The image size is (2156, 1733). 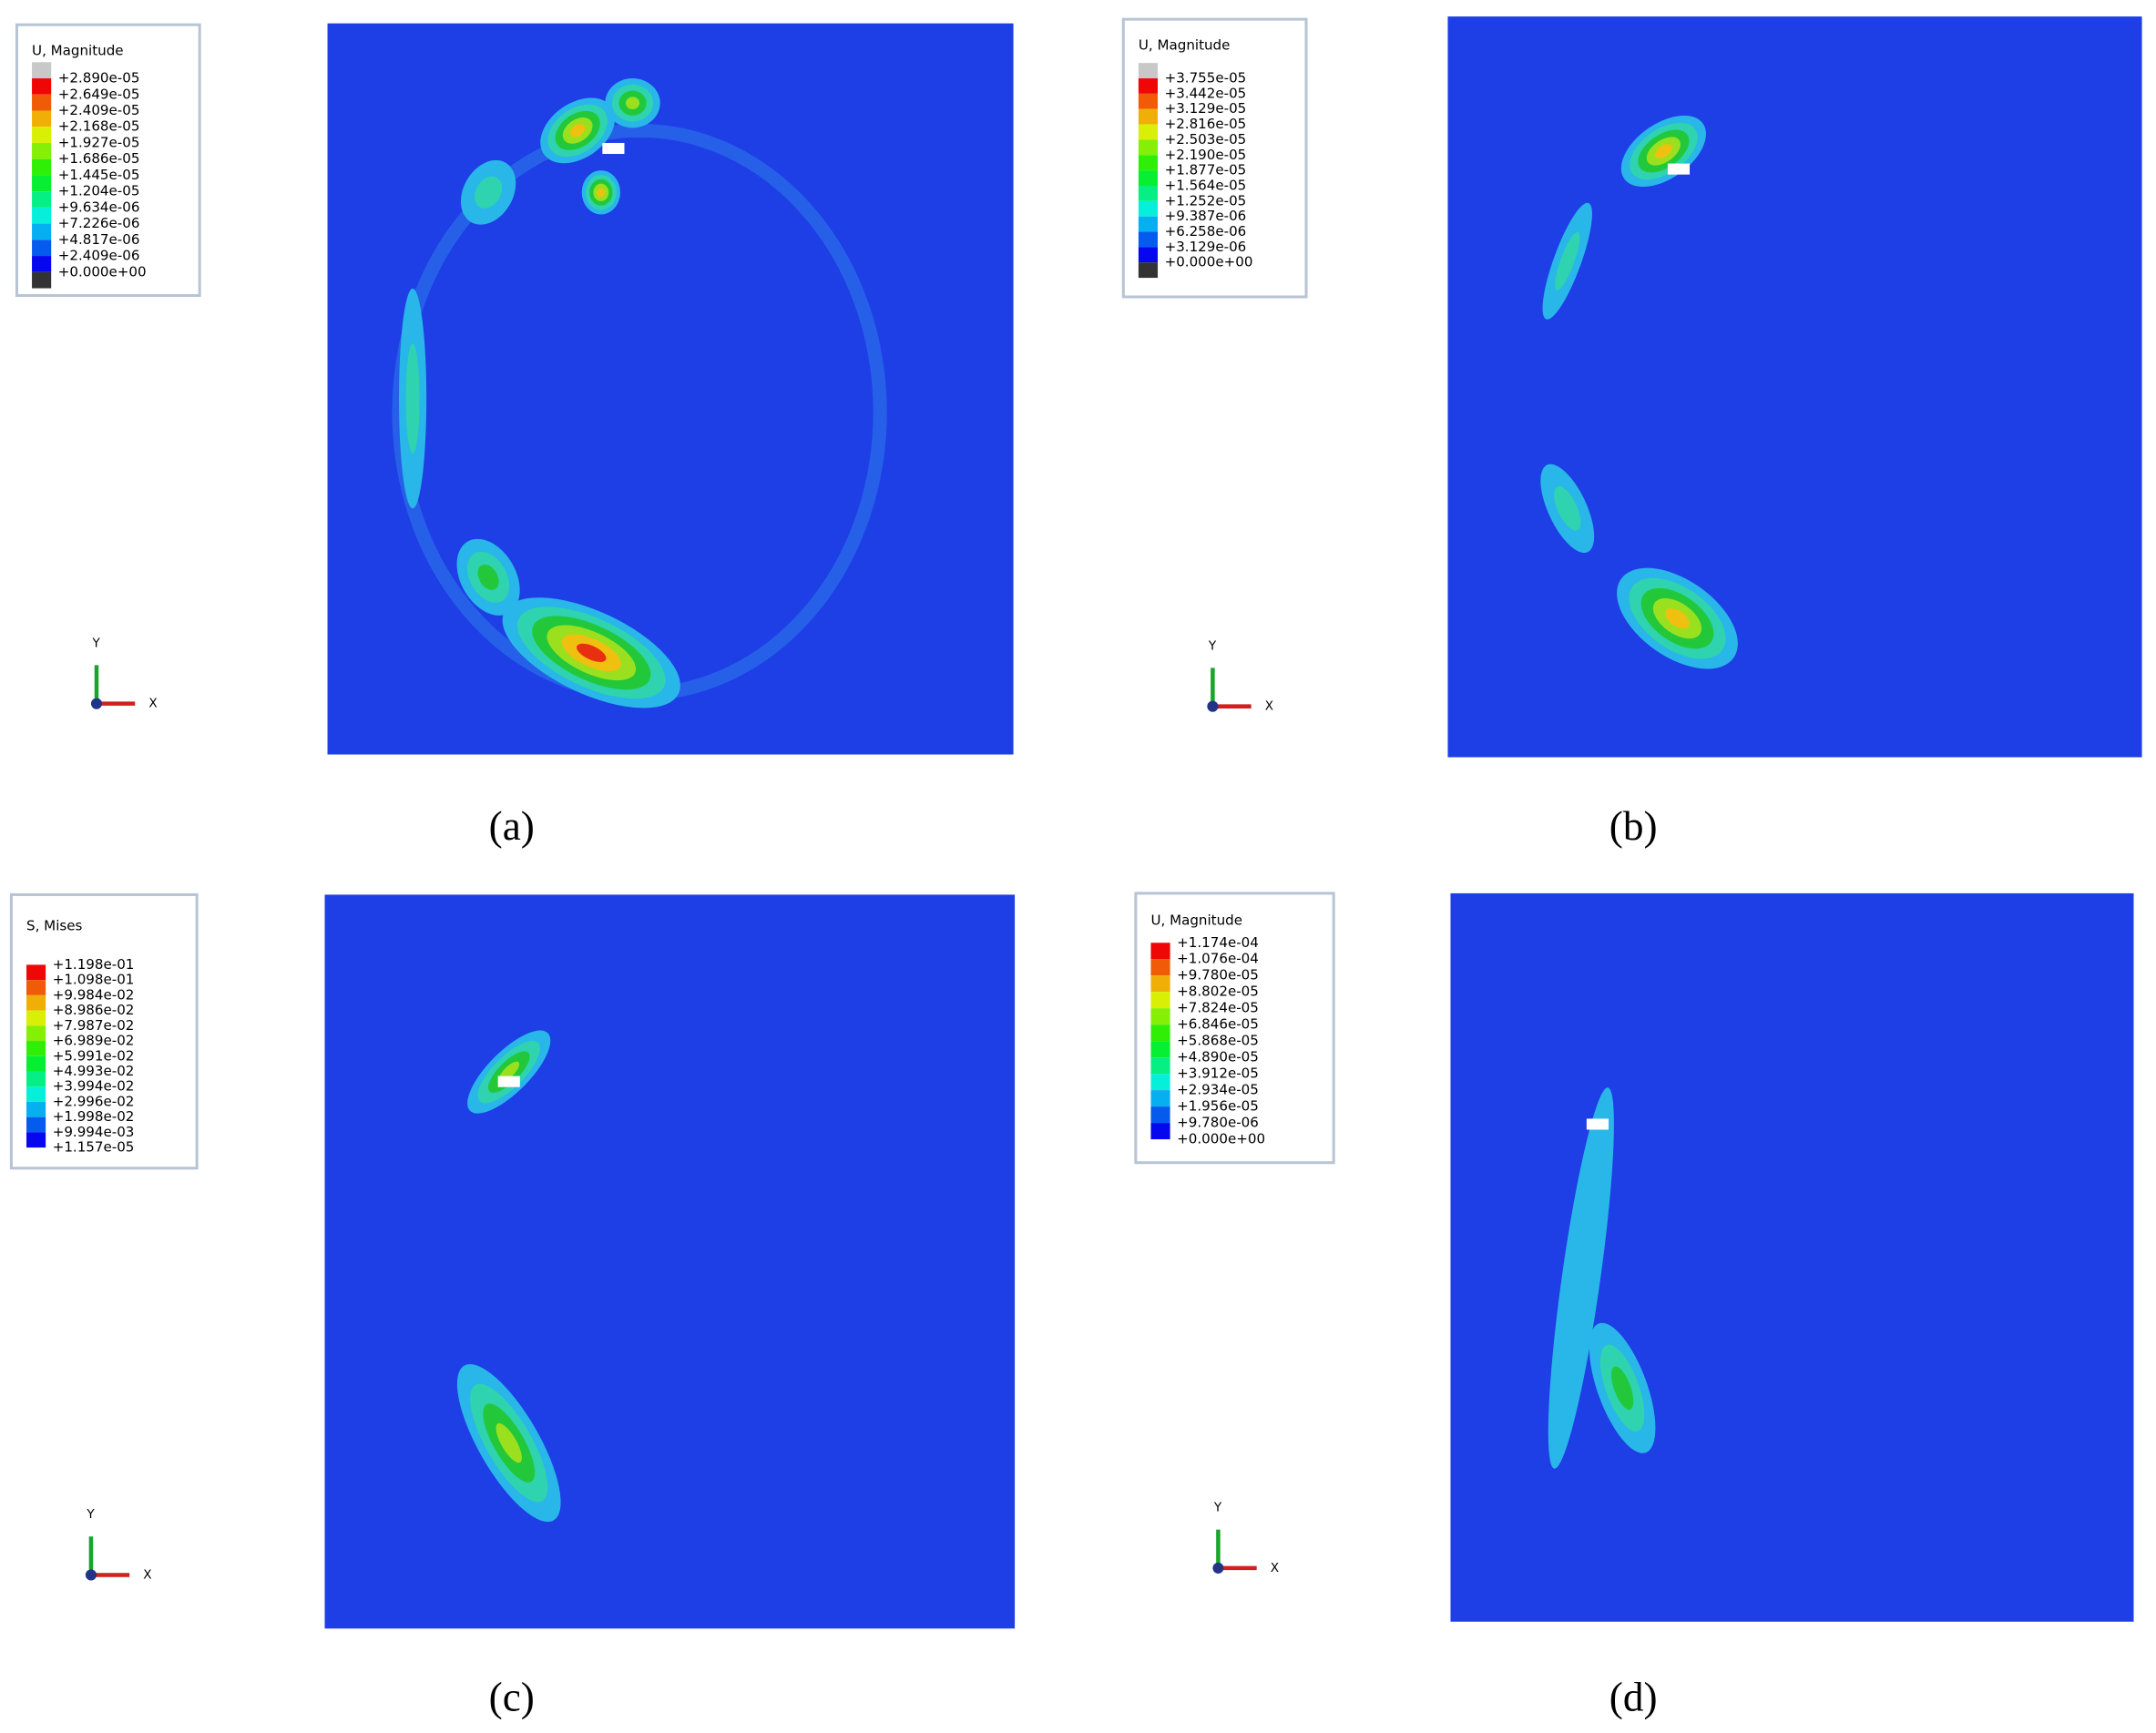 What do you see at coordinates (99, 110) in the screenshot?
I see `legend-label: +2.409e-05` at bounding box center [99, 110].